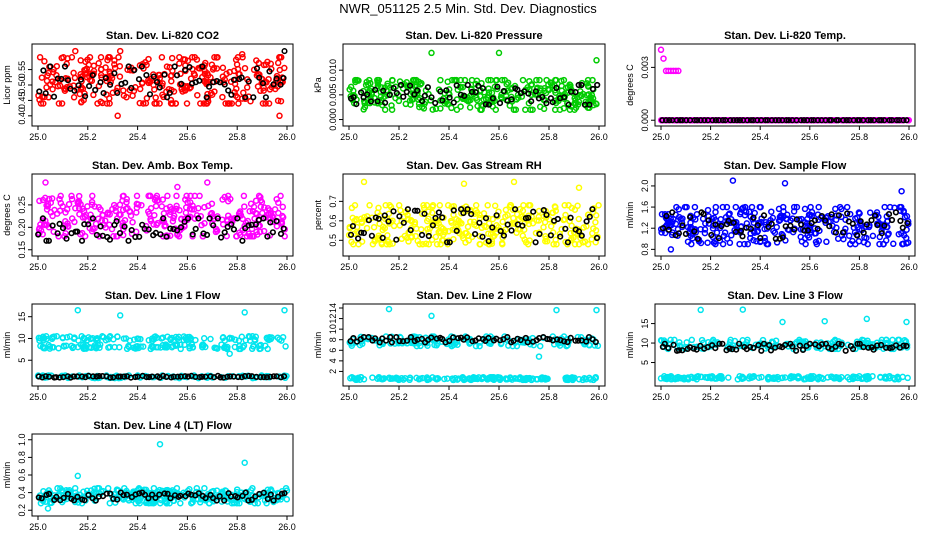  I want to click on x-tick-label: 25.4, so click(138, 137).